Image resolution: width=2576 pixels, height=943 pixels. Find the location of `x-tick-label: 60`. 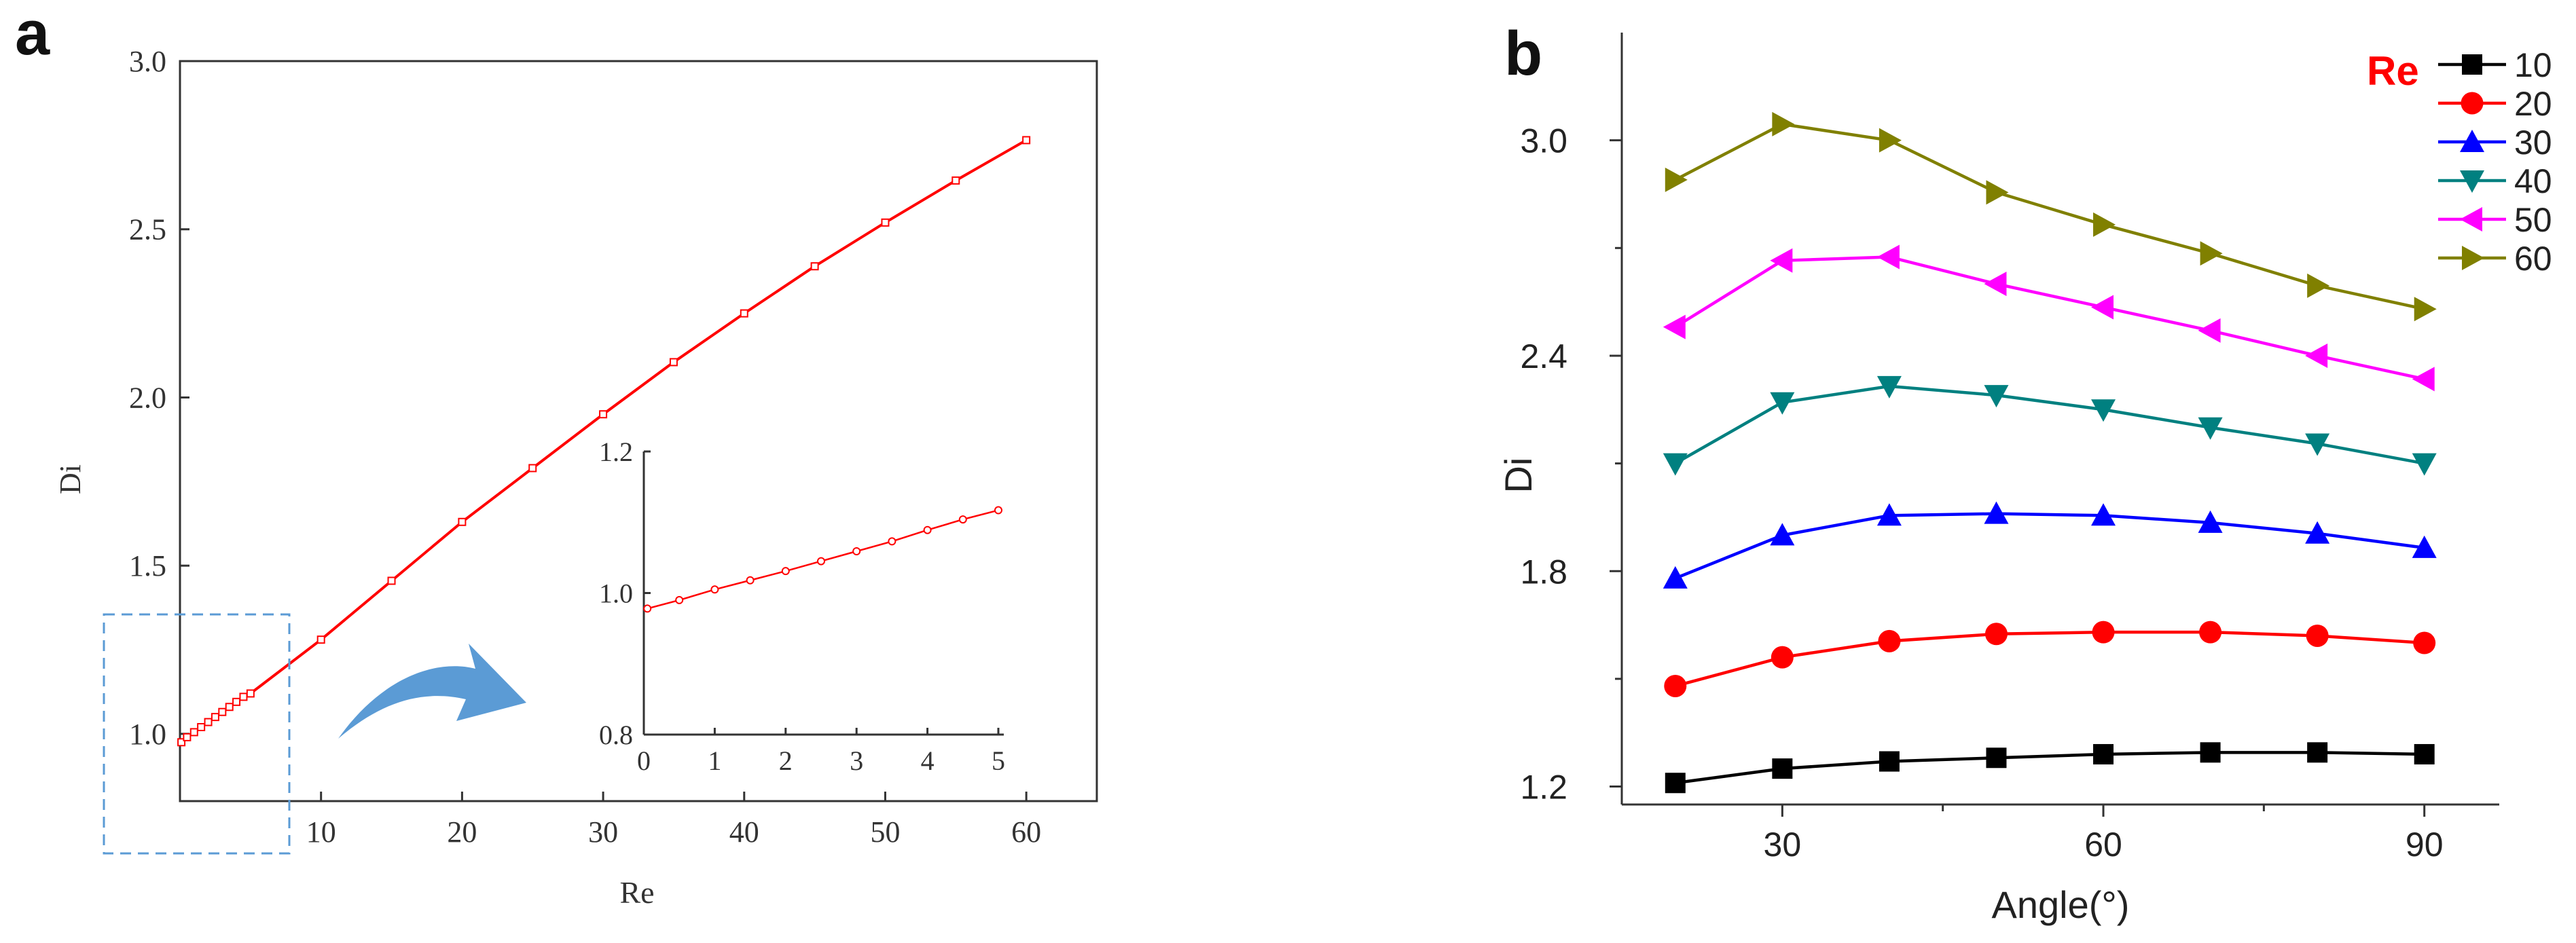

x-tick-label: 60 is located at coordinates (1026, 832).